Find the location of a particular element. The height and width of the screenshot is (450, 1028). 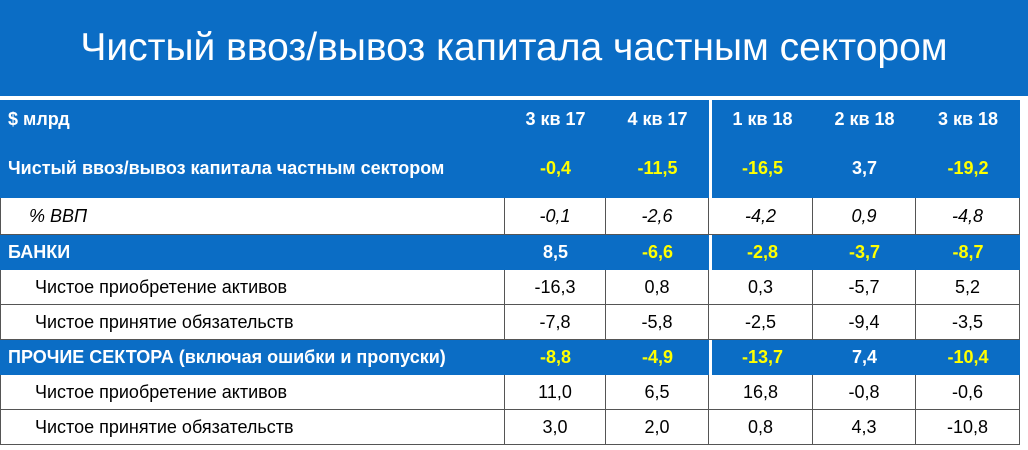

value-cell: 7,4 is located at coordinates (864, 357).